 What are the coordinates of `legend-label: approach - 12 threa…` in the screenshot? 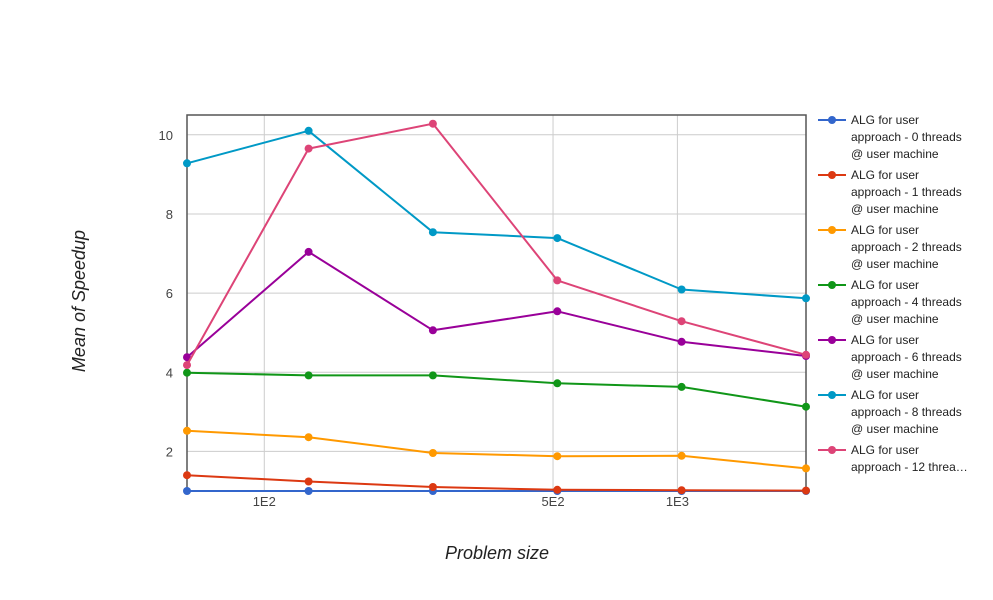 It's located at (909, 467).